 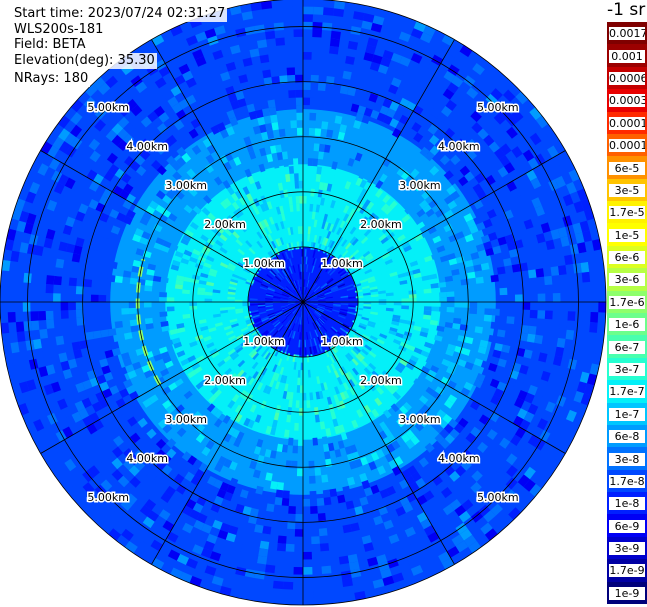 I want to click on ring-label: 4.00km, so click(x=147, y=146).